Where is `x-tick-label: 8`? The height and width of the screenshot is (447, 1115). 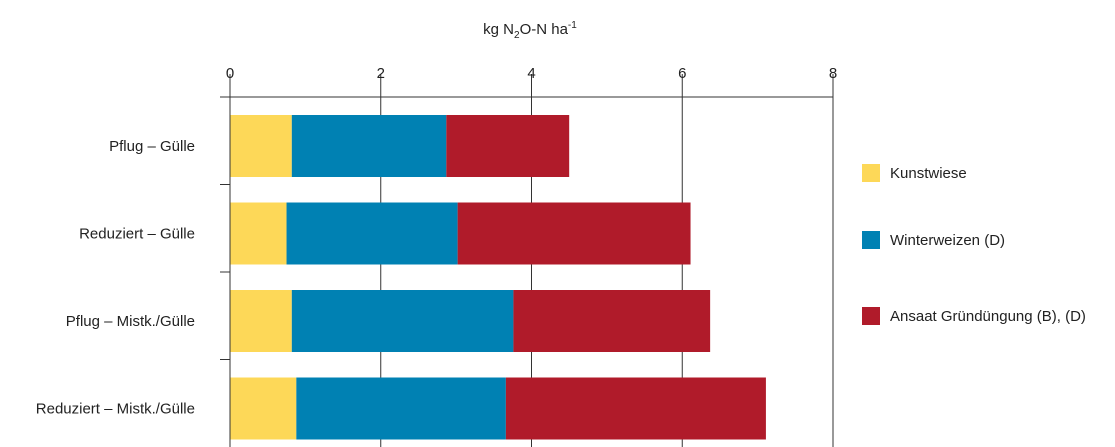 x-tick-label: 8 is located at coordinates (833, 73).